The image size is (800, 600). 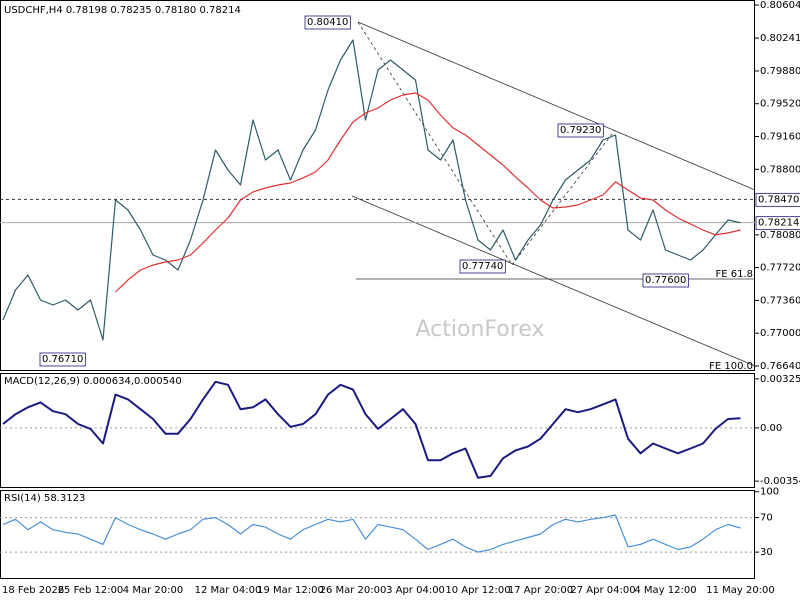 I want to click on series-line, so click(x=371, y=533).